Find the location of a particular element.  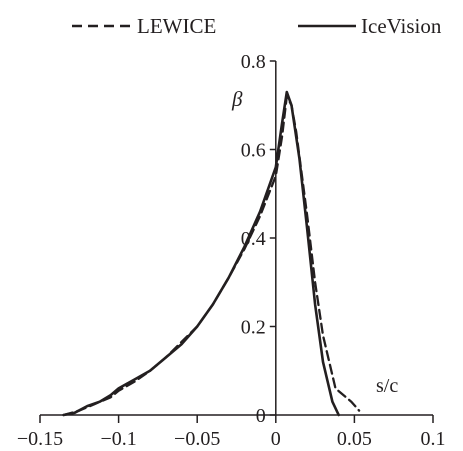

x-tick-label: −0.1 is located at coordinates (118, 439).